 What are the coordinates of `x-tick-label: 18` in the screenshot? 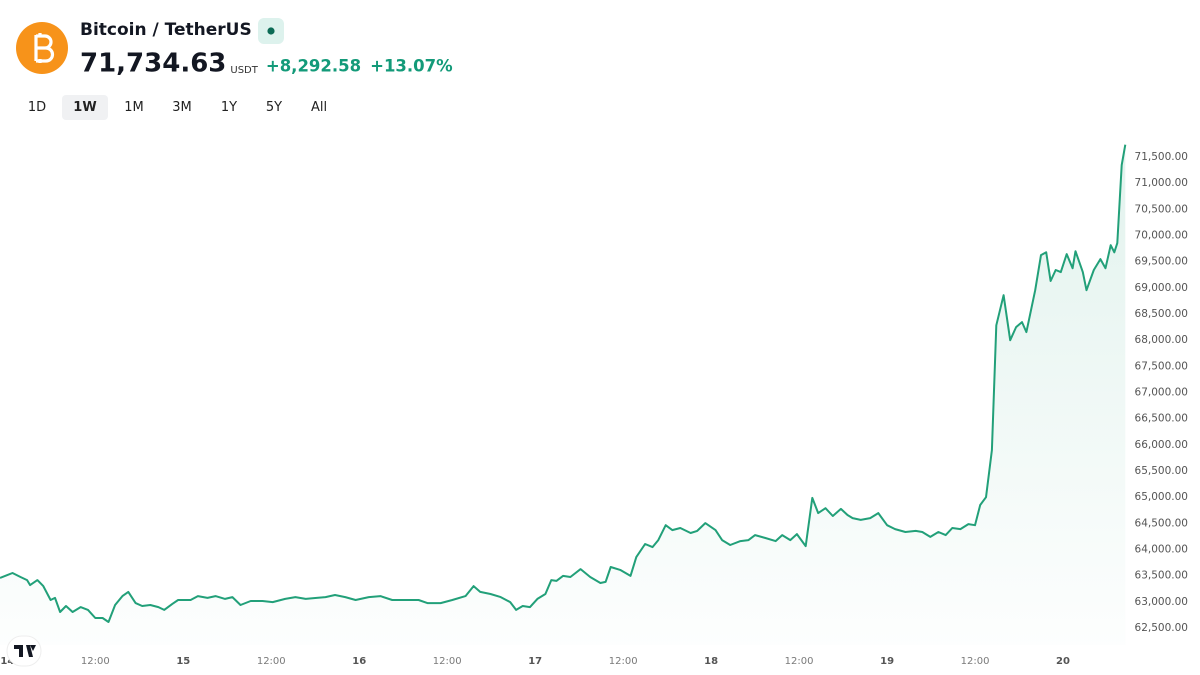 It's located at (711, 661).